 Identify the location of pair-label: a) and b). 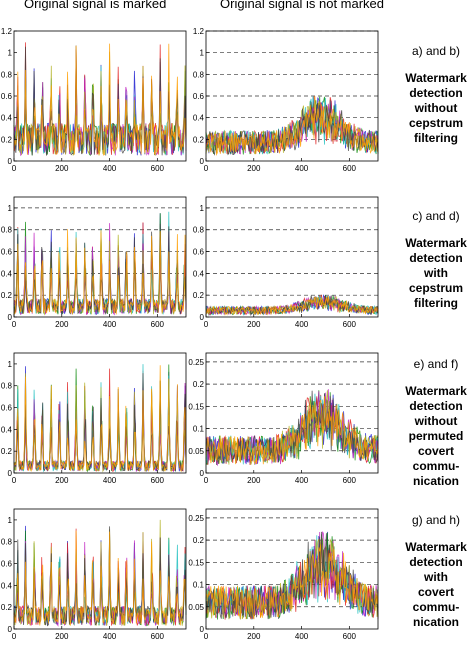
(436, 51).